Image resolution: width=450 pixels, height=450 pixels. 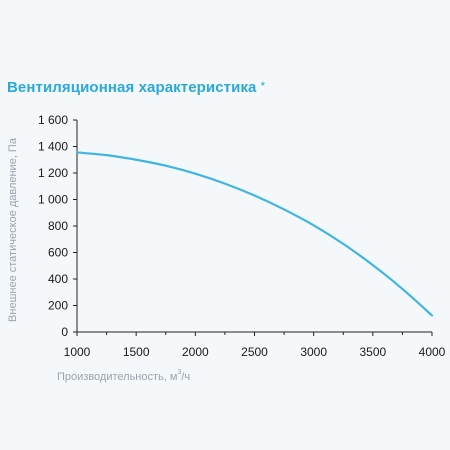 What do you see at coordinates (53, 120) in the screenshot?
I see `y-tick-label: 1 600` at bounding box center [53, 120].